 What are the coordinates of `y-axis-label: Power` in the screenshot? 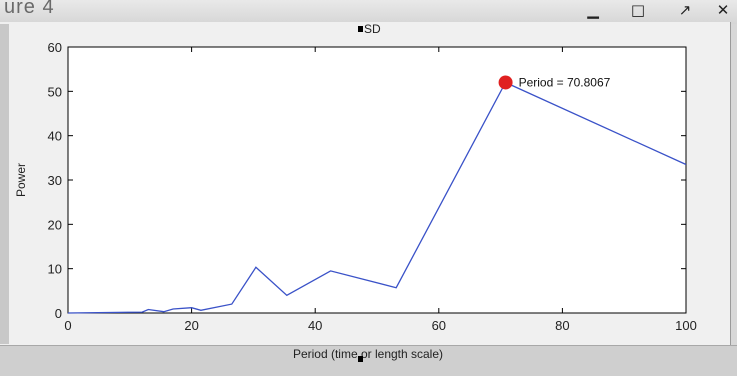 It's located at (21, 180).